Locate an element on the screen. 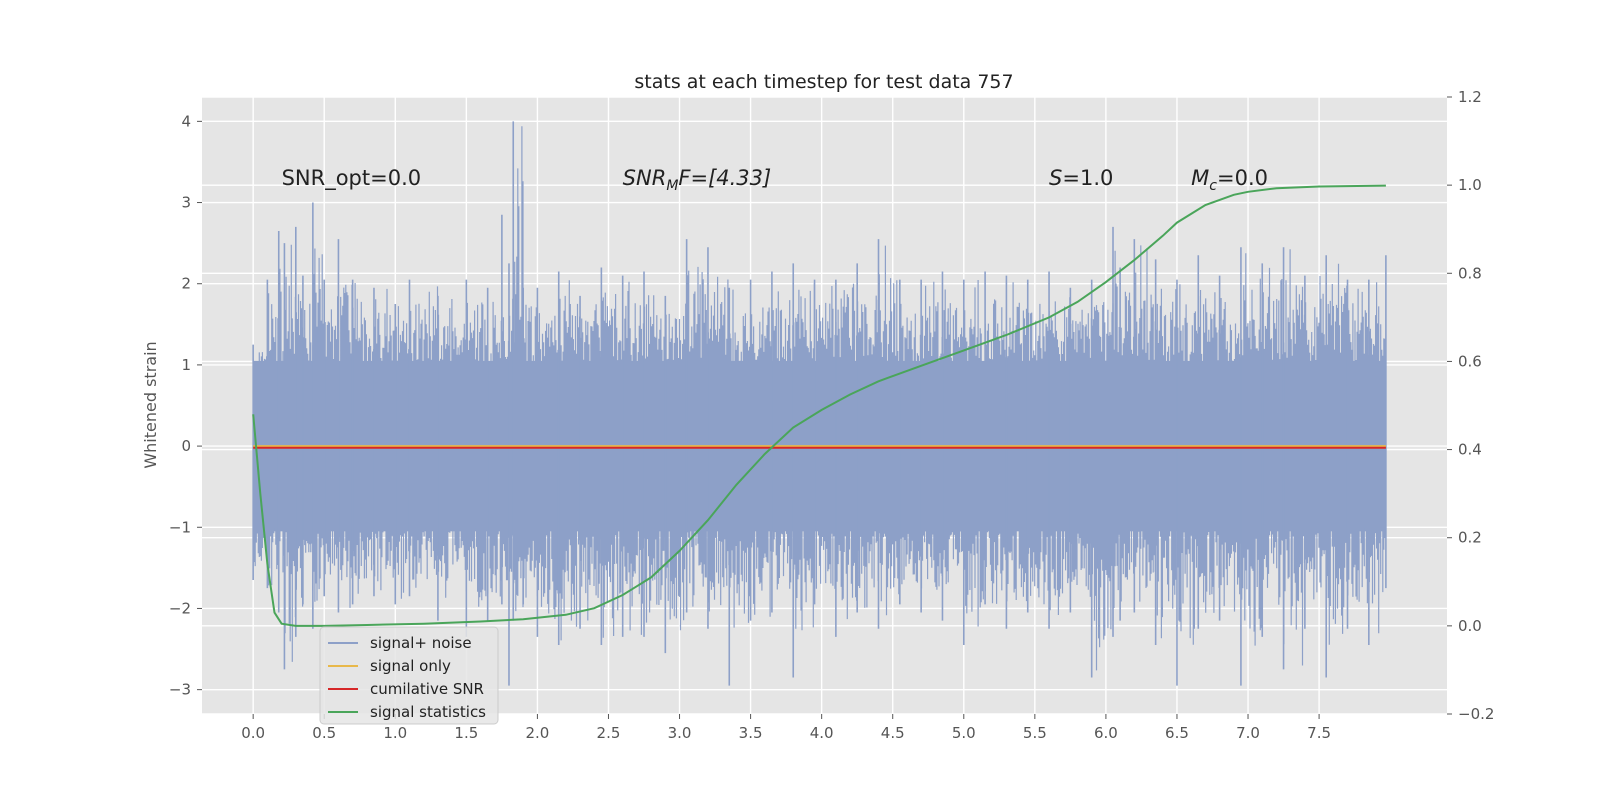 Image resolution: width=1600 pixels, height=800 pixels. y2-tick-label: 0.6 is located at coordinates (1470, 361).